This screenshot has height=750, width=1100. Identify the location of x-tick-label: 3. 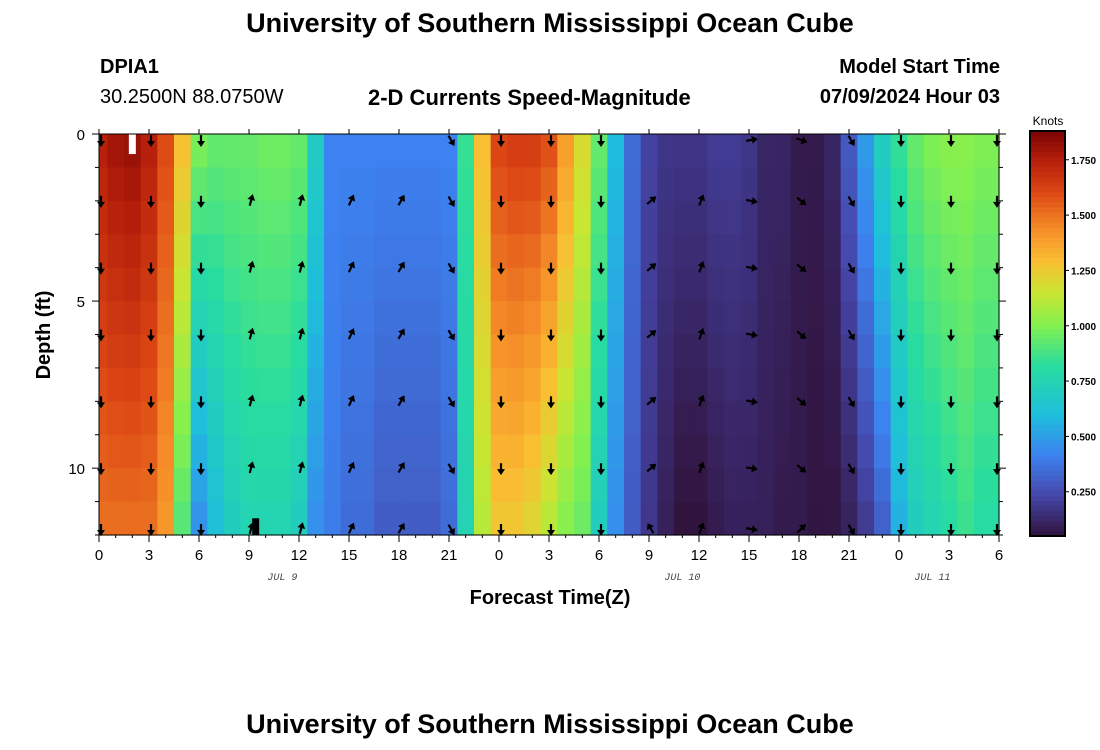
(549, 555).